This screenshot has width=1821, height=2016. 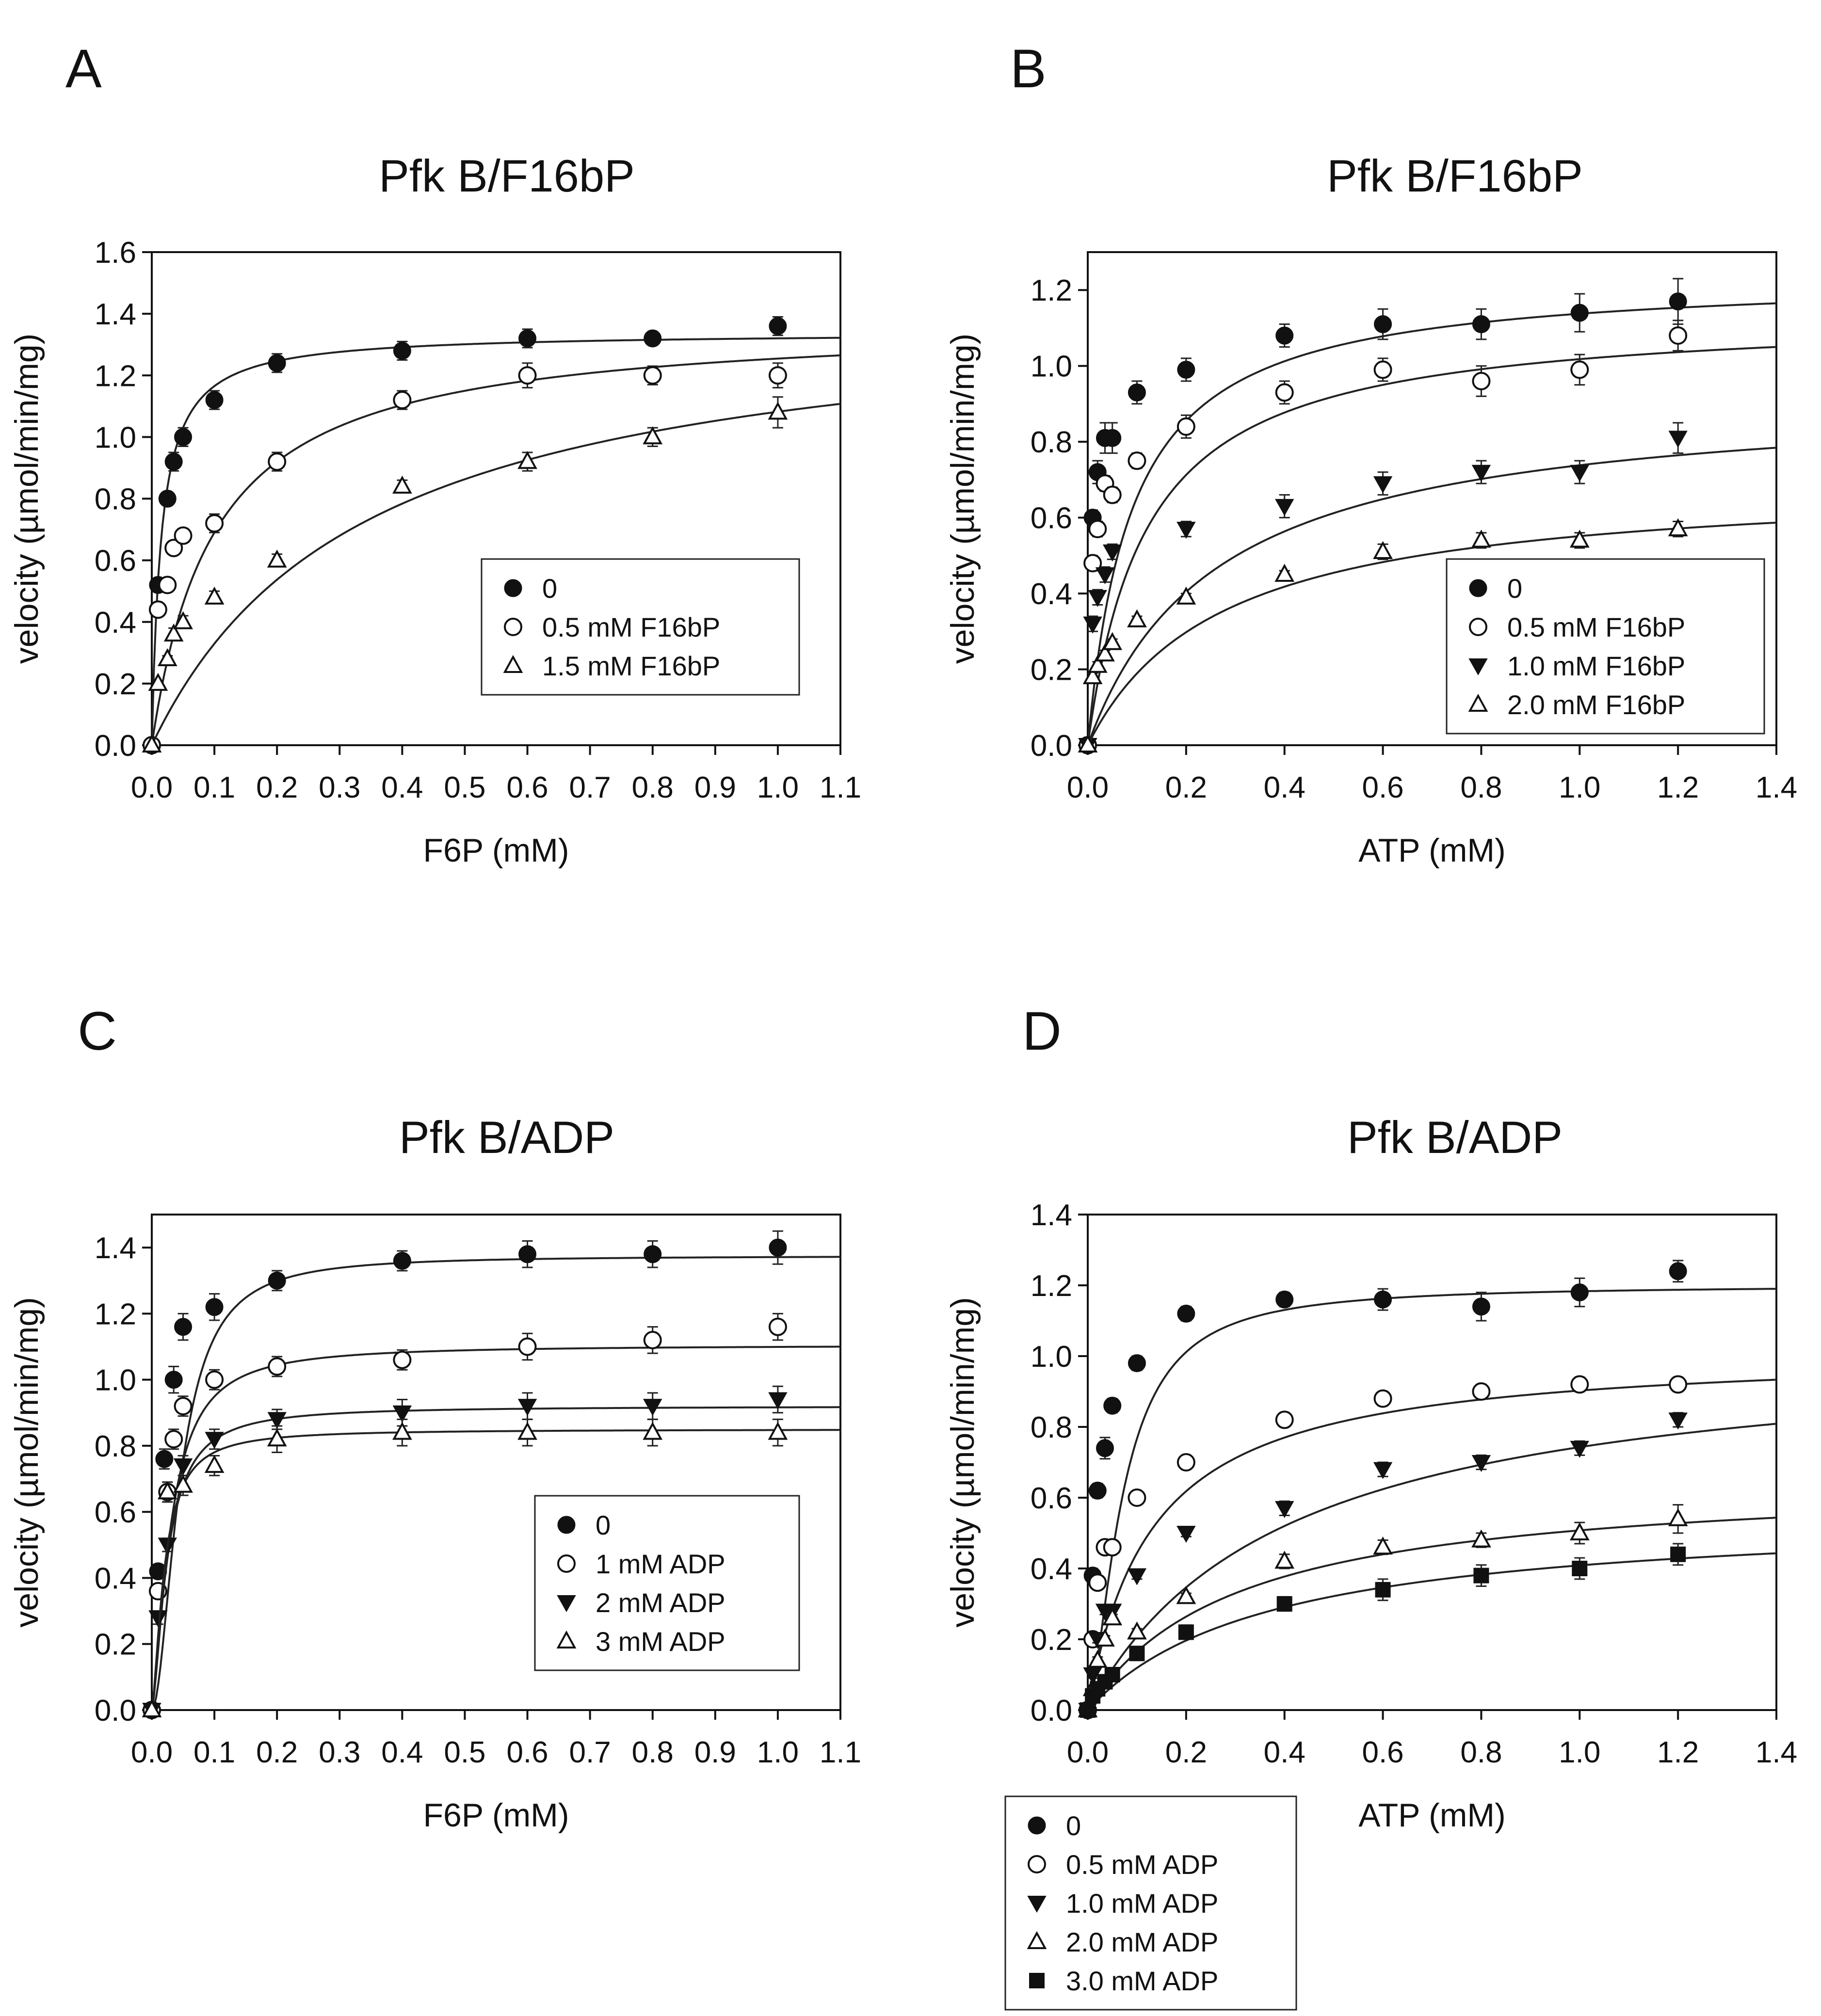 I want to click on x-tick-label: 0.9, so click(x=715, y=1752).